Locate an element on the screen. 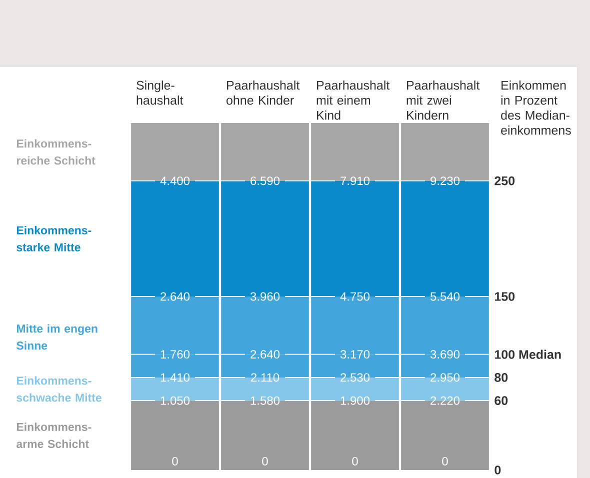  y-tick-label: 250 is located at coordinates (504, 181).